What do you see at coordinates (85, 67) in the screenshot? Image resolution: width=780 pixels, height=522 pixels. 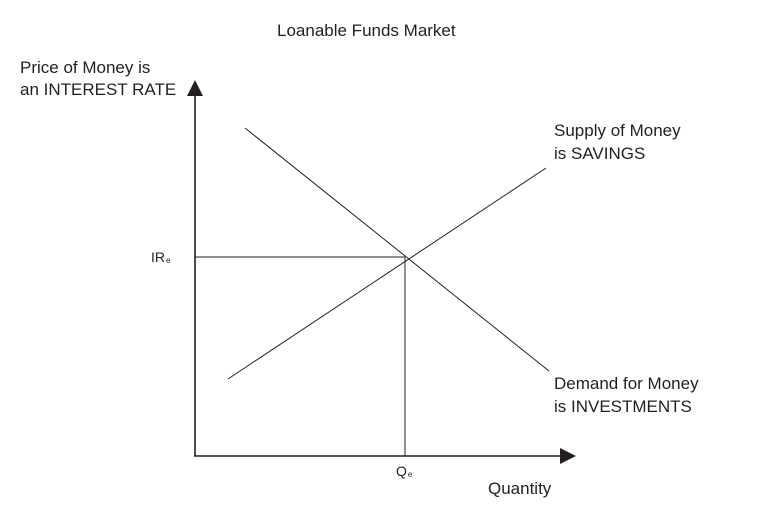 I see `y-axis-label-line-1: Price of Money is` at bounding box center [85, 67].